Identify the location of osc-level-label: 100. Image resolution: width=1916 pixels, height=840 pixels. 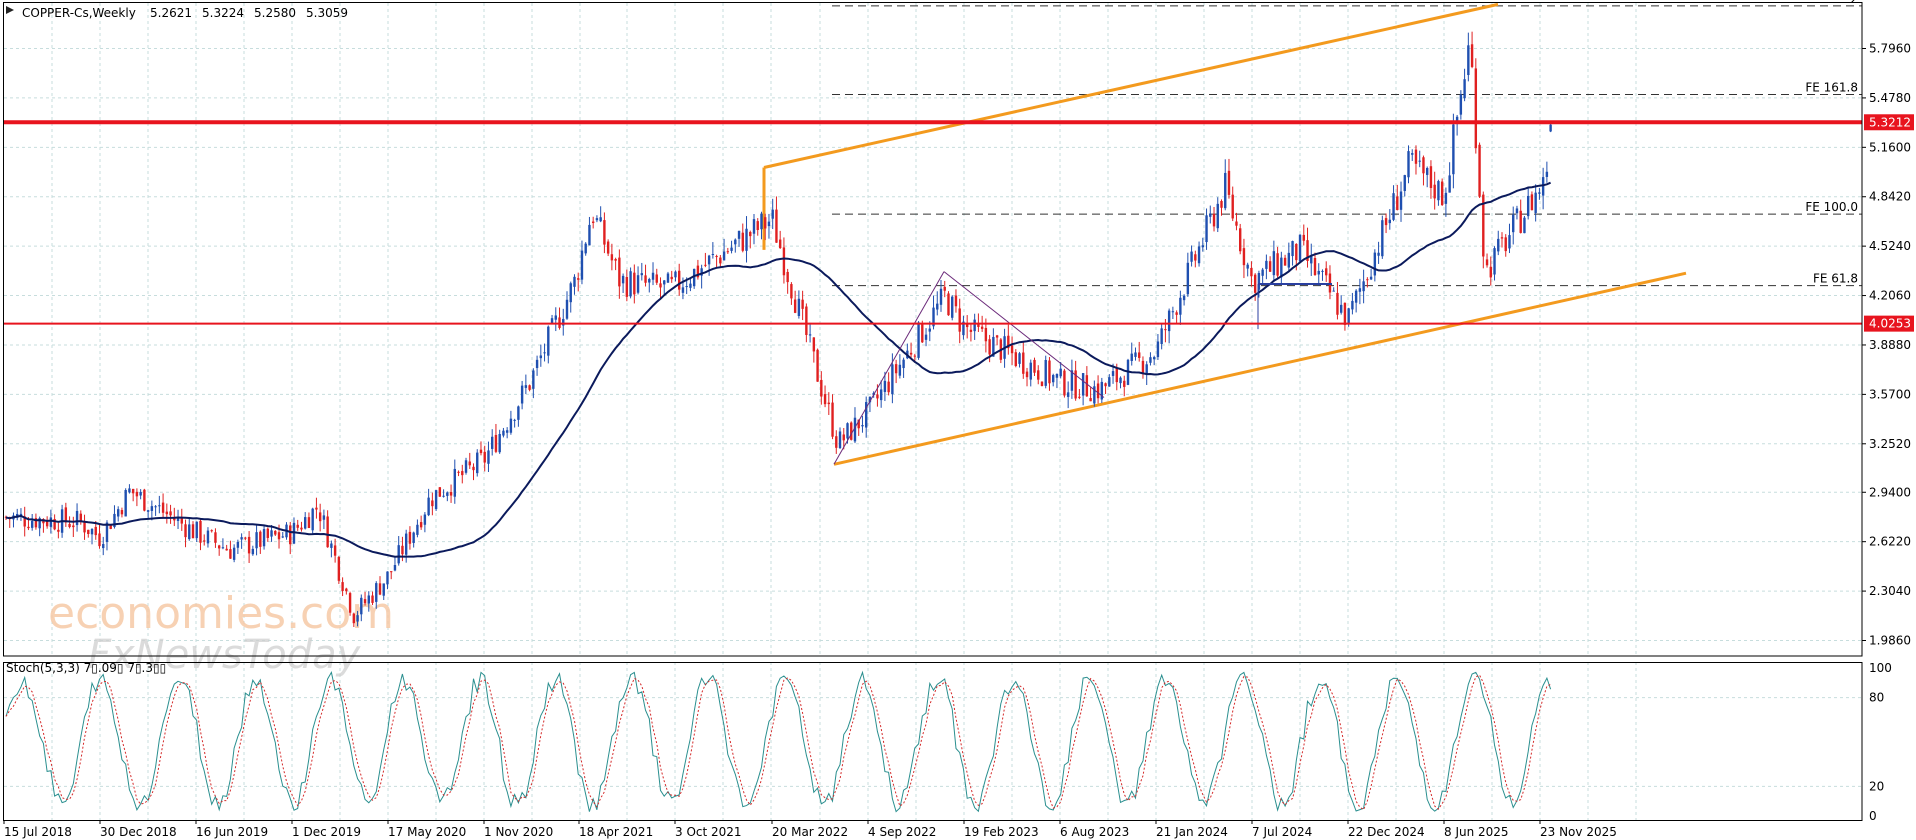
(1880, 668).